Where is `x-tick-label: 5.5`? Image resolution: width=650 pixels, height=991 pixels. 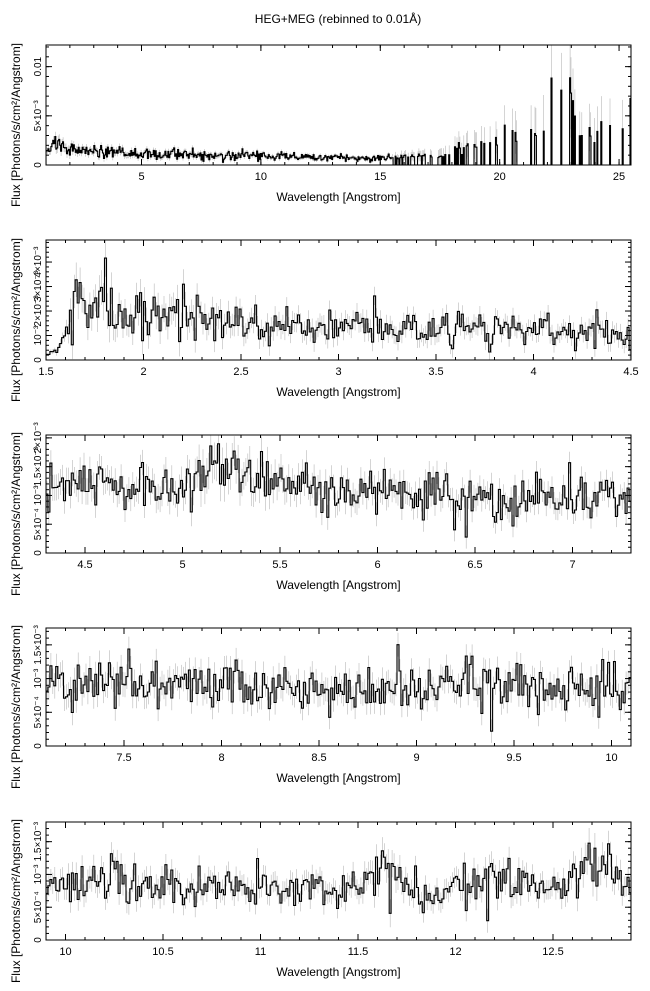 x-tick-label: 5.5 is located at coordinates (279, 565).